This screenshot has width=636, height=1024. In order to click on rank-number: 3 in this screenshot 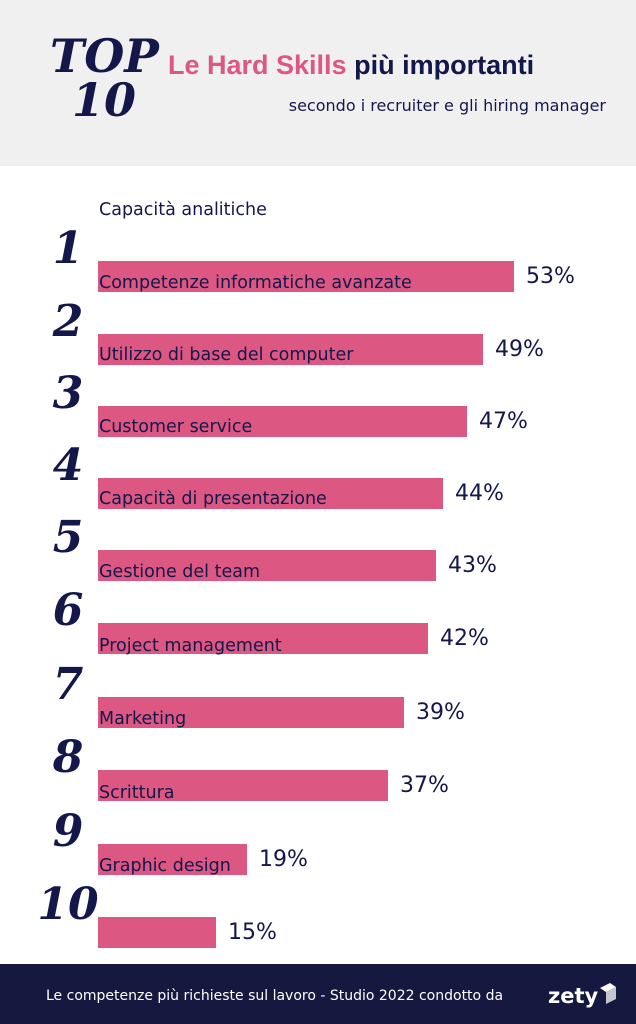, I will do `click(68, 393)`.